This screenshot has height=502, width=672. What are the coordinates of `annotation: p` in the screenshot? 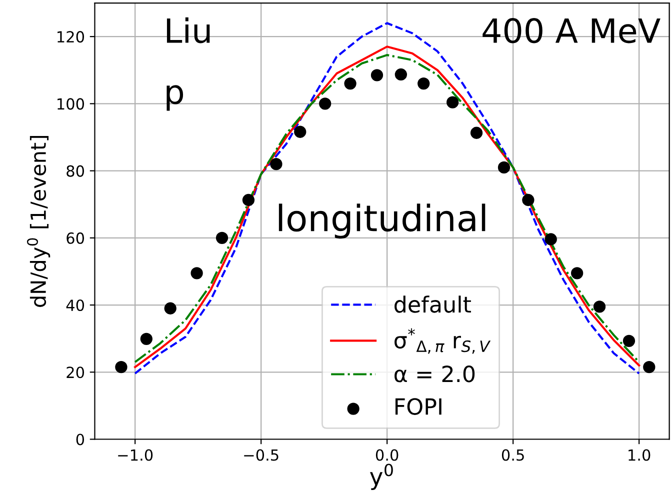 It's located at (175, 98).